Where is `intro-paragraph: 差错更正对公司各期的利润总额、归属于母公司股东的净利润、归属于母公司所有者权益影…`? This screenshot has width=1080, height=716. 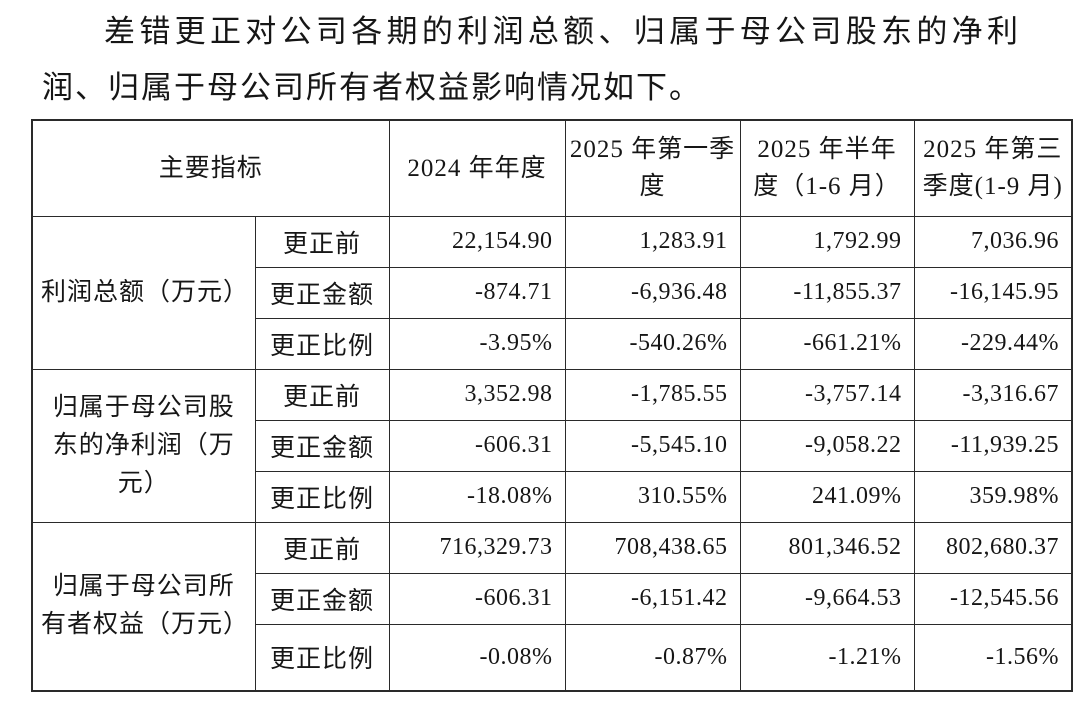
intro-paragraph: 差错更正对公司各期的利润总额、归属于母公司股东的净利润、归属于母公司所有者权益影… is located at coordinates (531, 59).